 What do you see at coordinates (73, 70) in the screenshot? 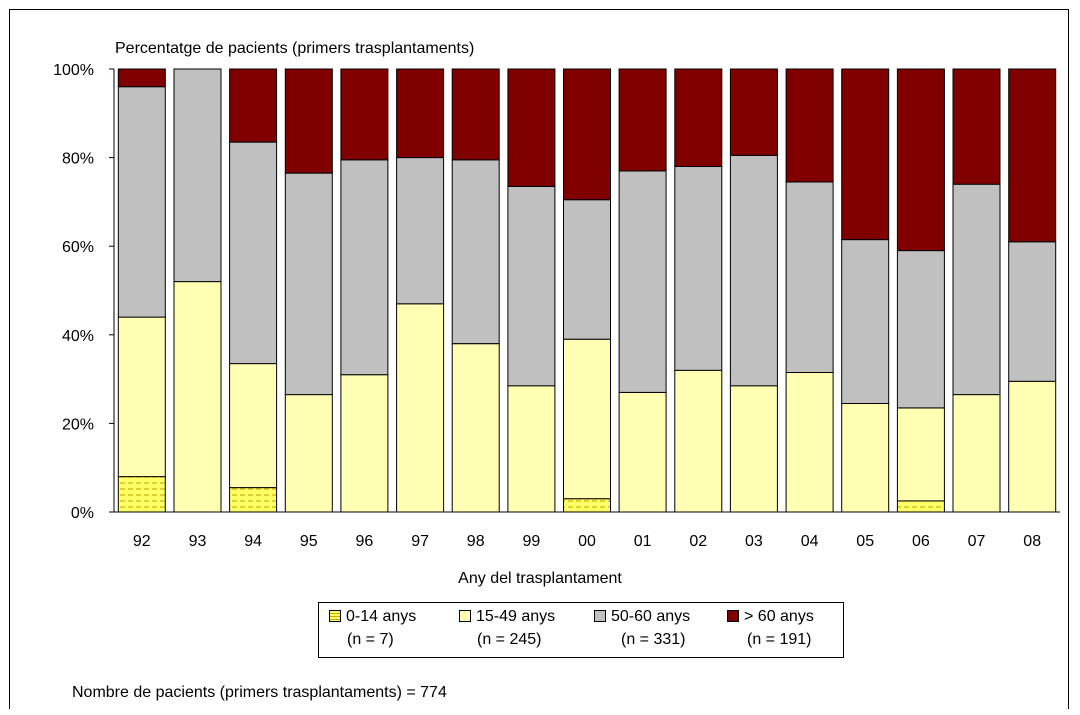
I see `y-tick-label: 100%` at bounding box center [73, 70].